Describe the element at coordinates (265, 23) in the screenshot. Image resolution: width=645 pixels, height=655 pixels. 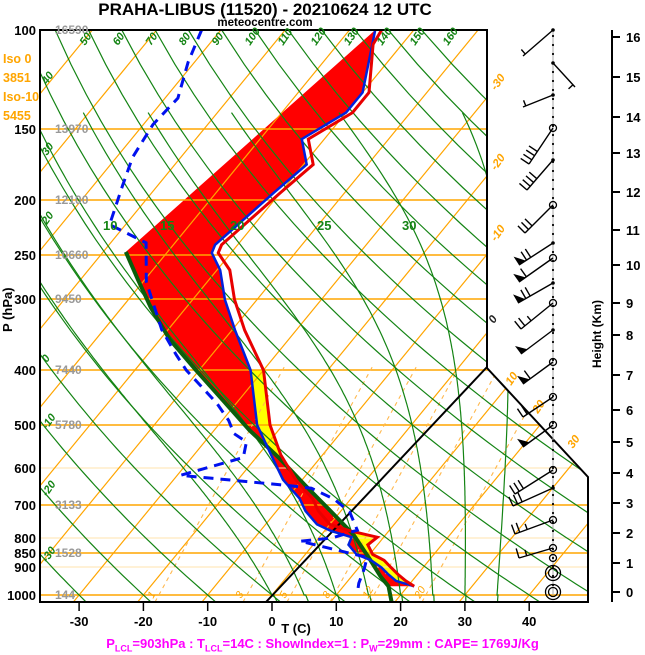
I see `watermark-subtitle: meteocentre.com` at that location.